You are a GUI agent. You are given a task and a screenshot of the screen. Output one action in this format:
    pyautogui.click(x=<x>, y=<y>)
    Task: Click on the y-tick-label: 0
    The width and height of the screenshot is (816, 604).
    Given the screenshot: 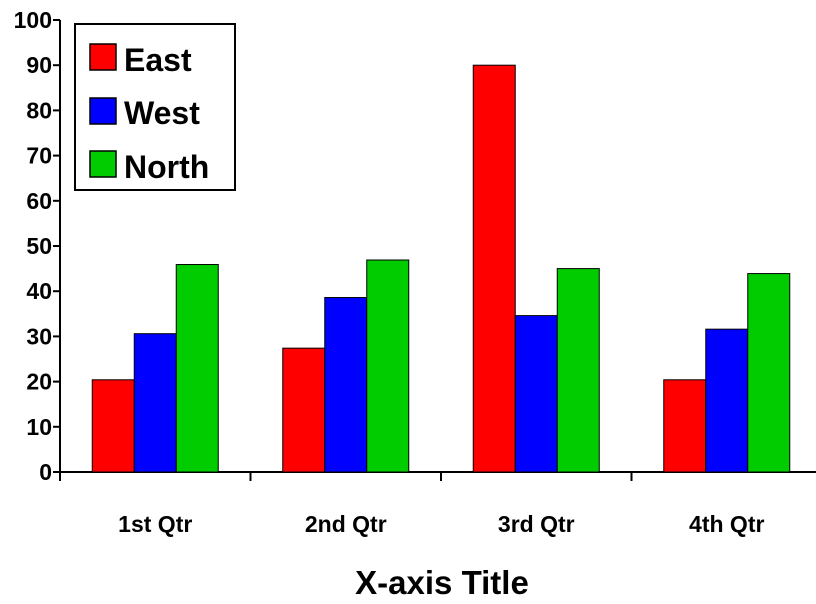 What is the action you would take?
    pyautogui.click(x=45, y=472)
    